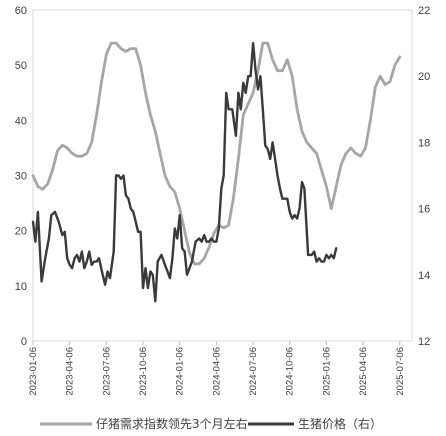  I want to click on legend-label-piglet-demand: 仔猪需求指数领先3个月左右, so click(172, 423).